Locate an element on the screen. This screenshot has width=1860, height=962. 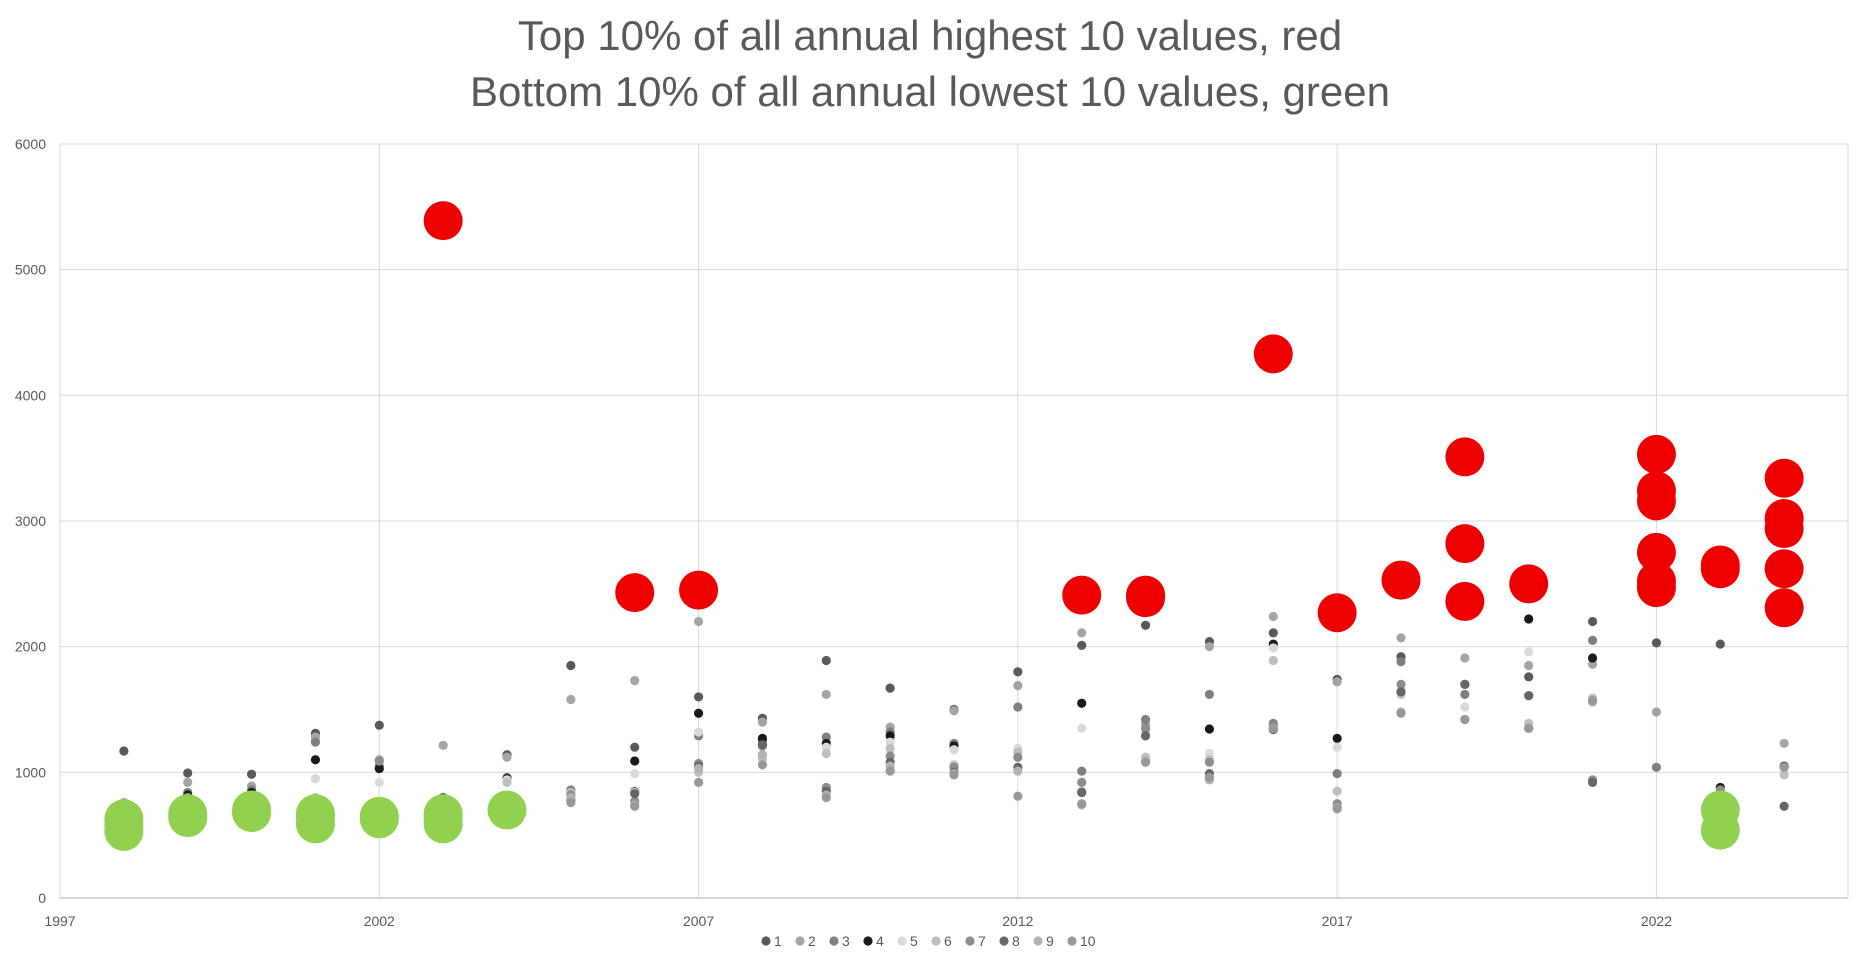
legend-label: 9 is located at coordinates (1050, 941).